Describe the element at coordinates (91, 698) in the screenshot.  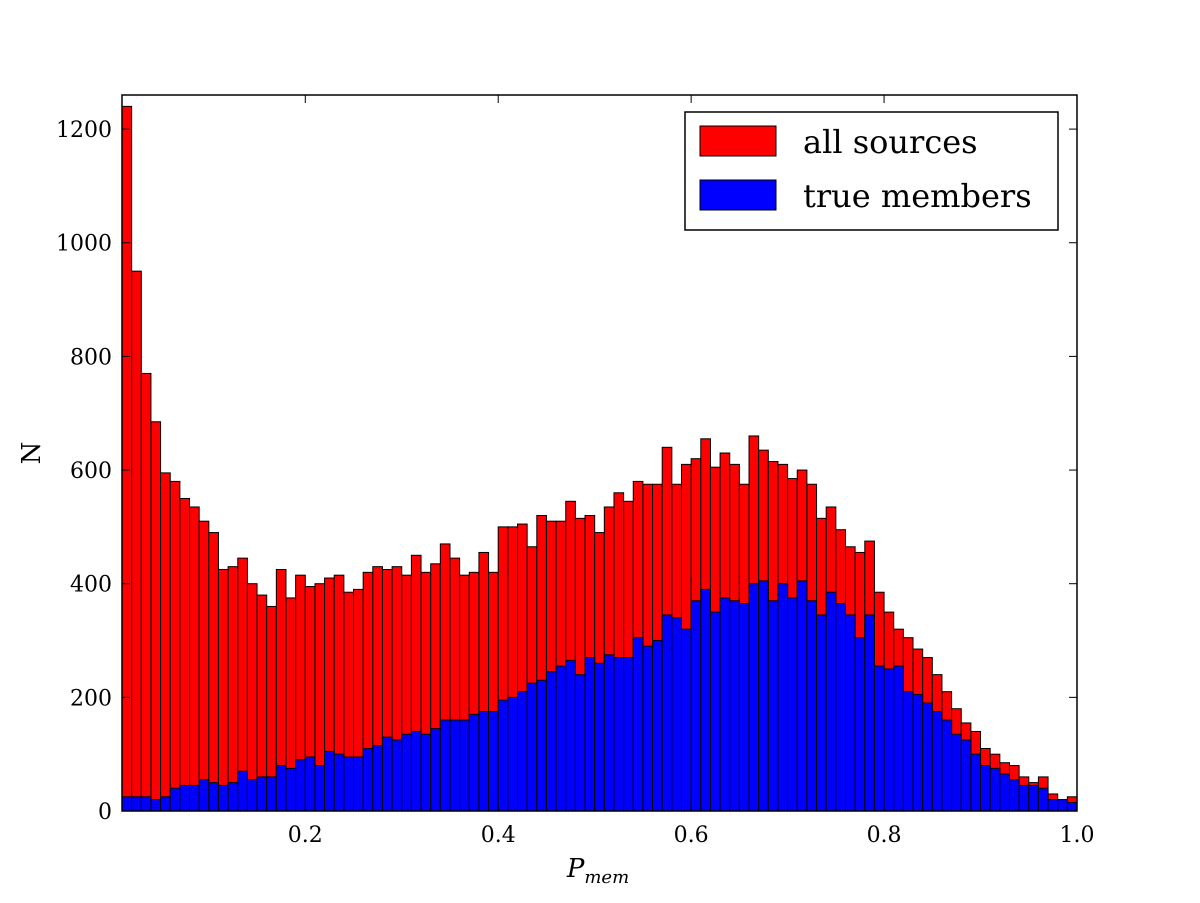
I see `y-tick-label: 200` at that location.